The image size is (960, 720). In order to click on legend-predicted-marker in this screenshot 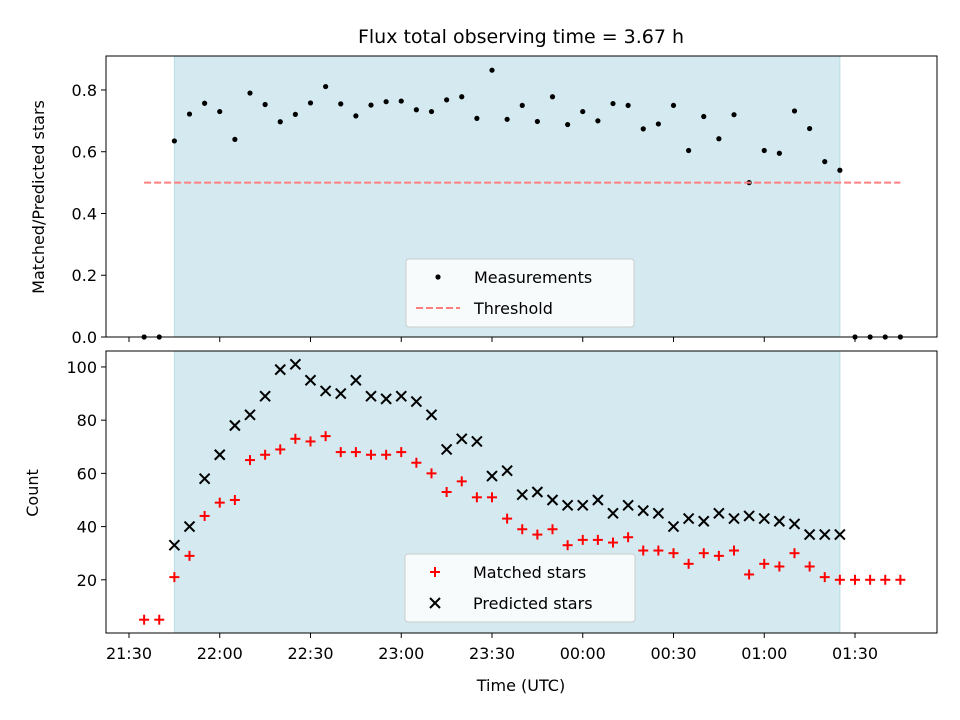, I will do `click(435, 603)`.